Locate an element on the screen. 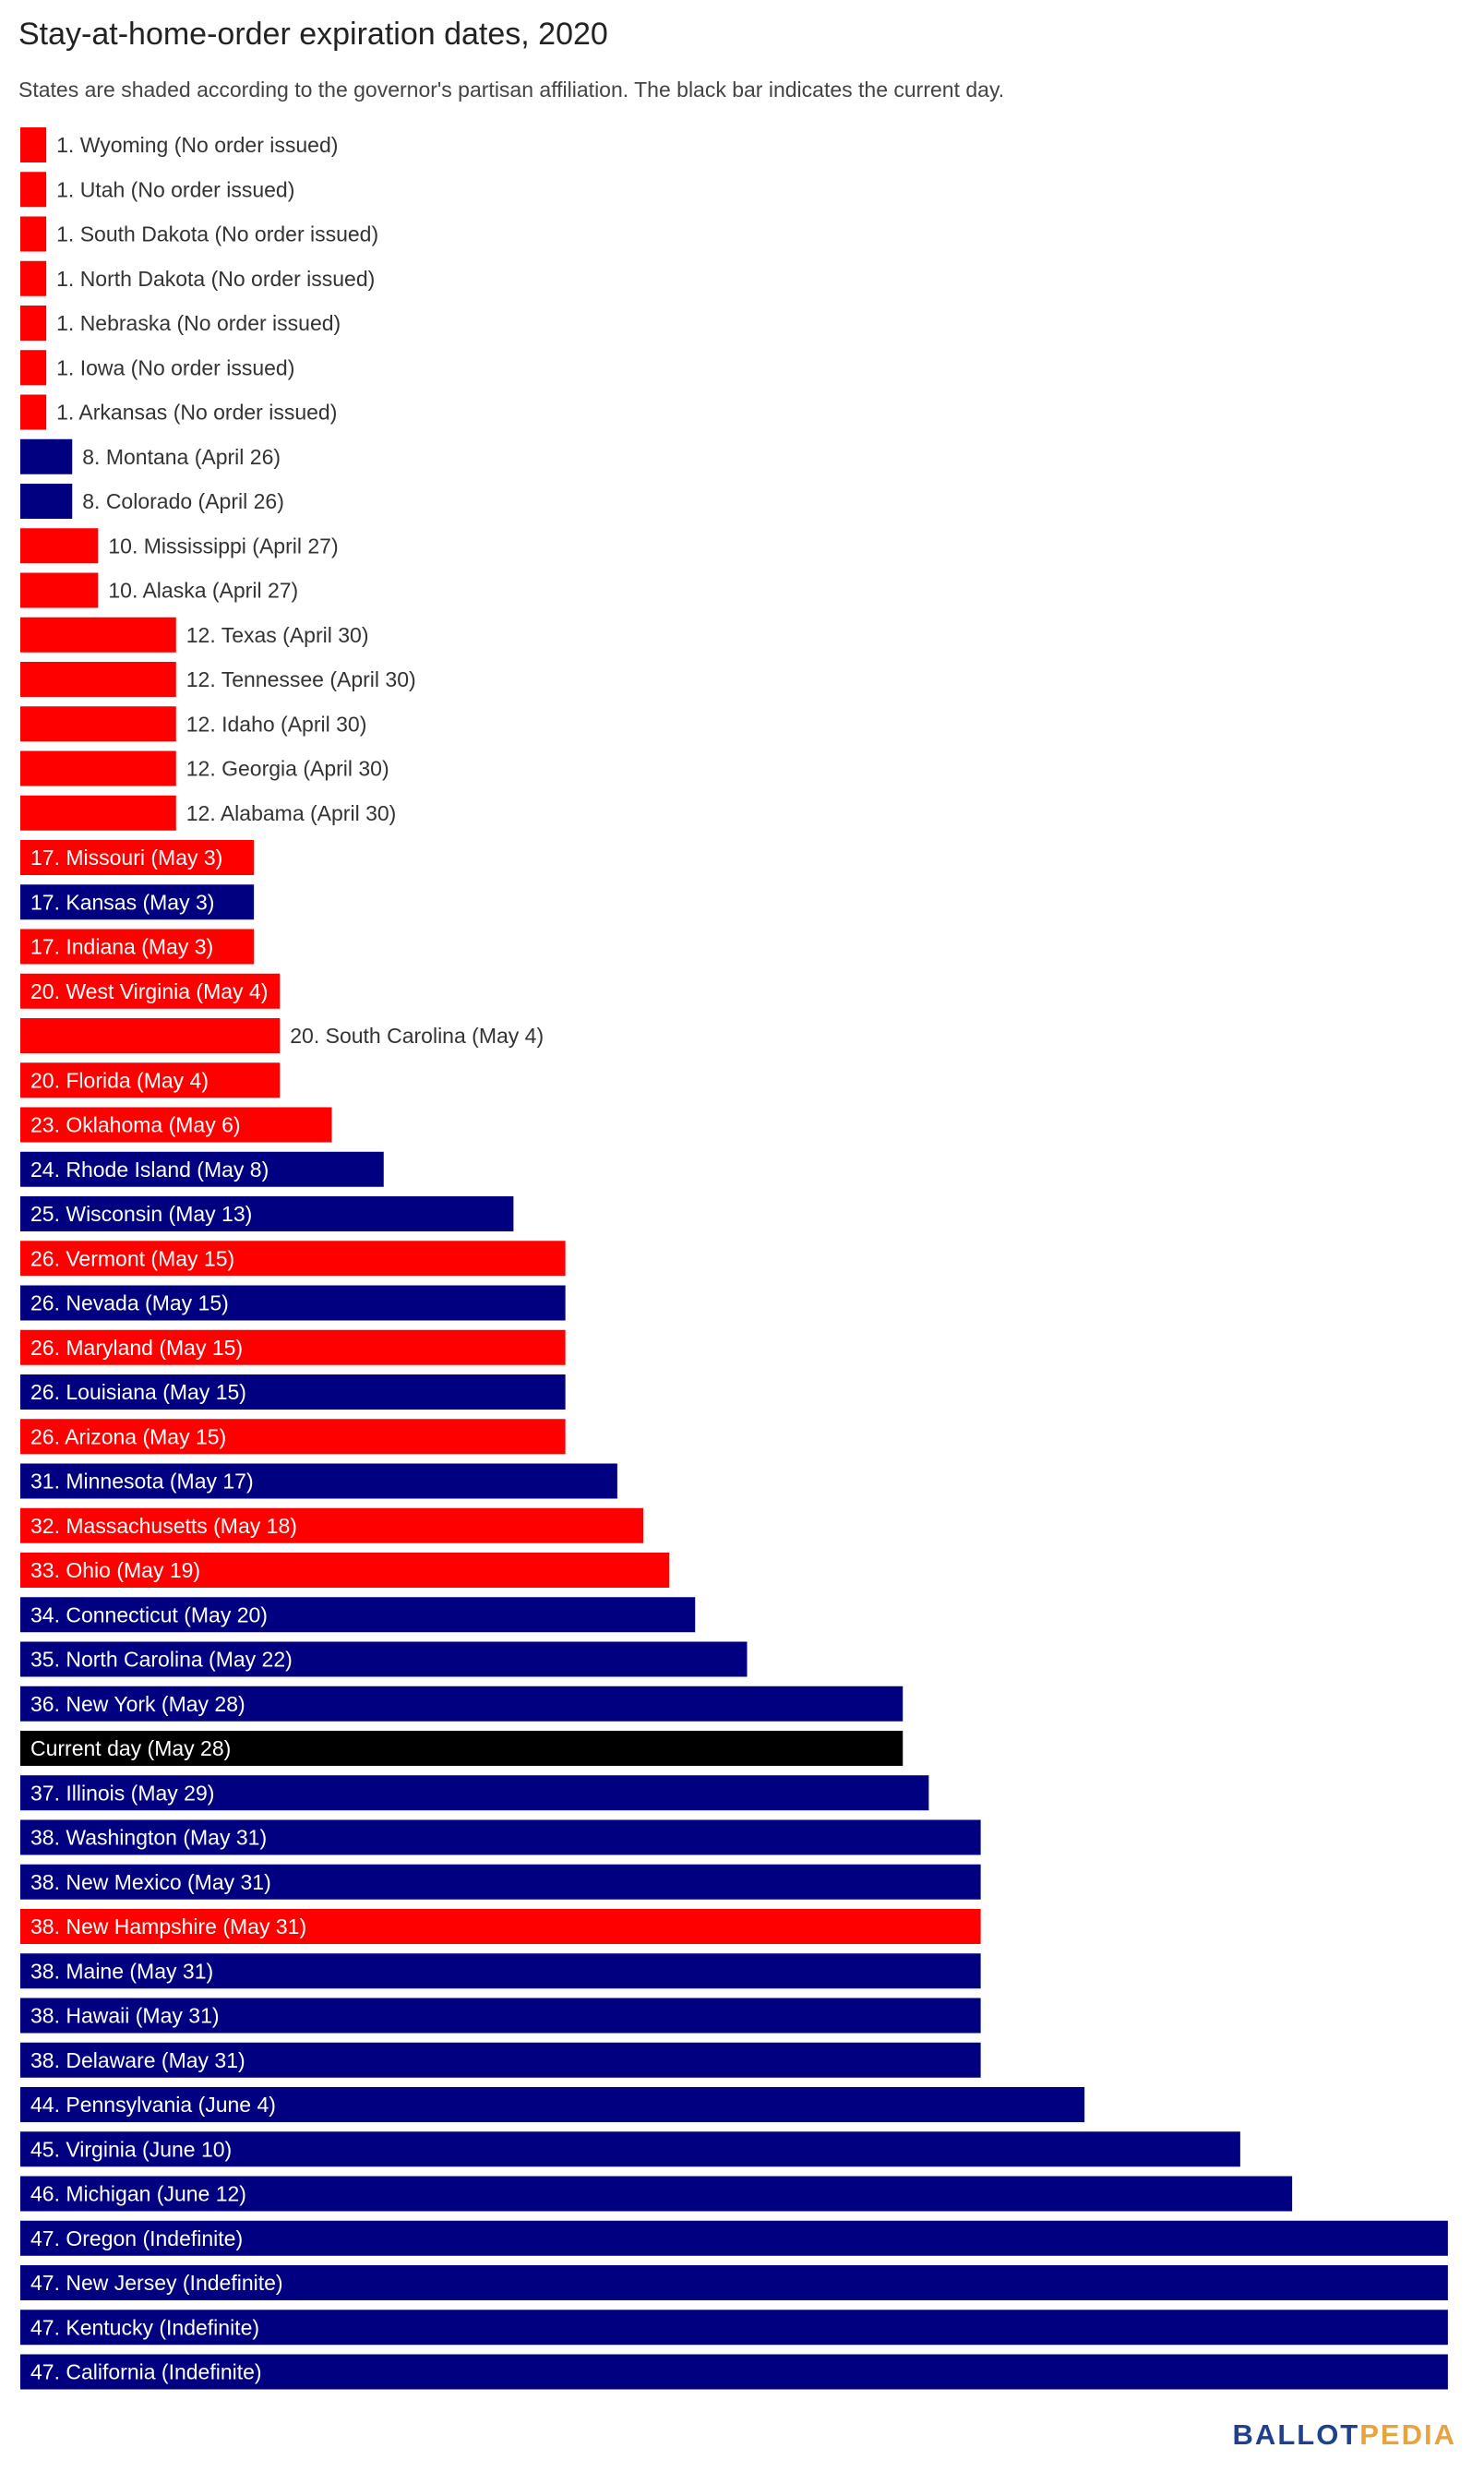  bar-label: 1. South Dakota (No order issued) is located at coordinates (217, 234).